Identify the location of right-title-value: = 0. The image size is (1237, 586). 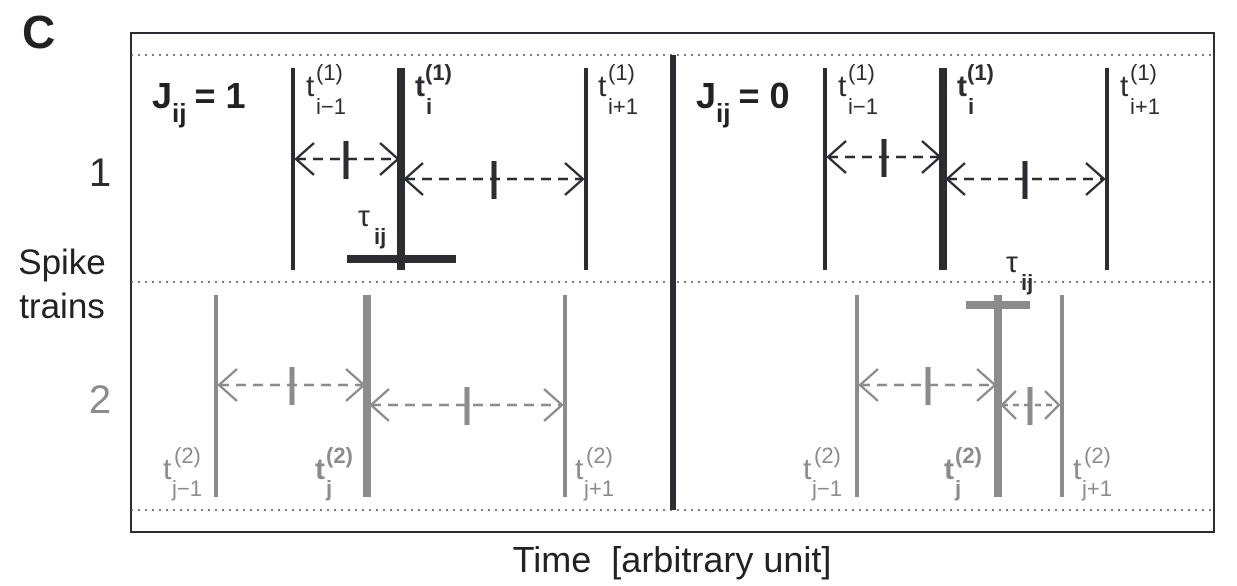
(763, 95).